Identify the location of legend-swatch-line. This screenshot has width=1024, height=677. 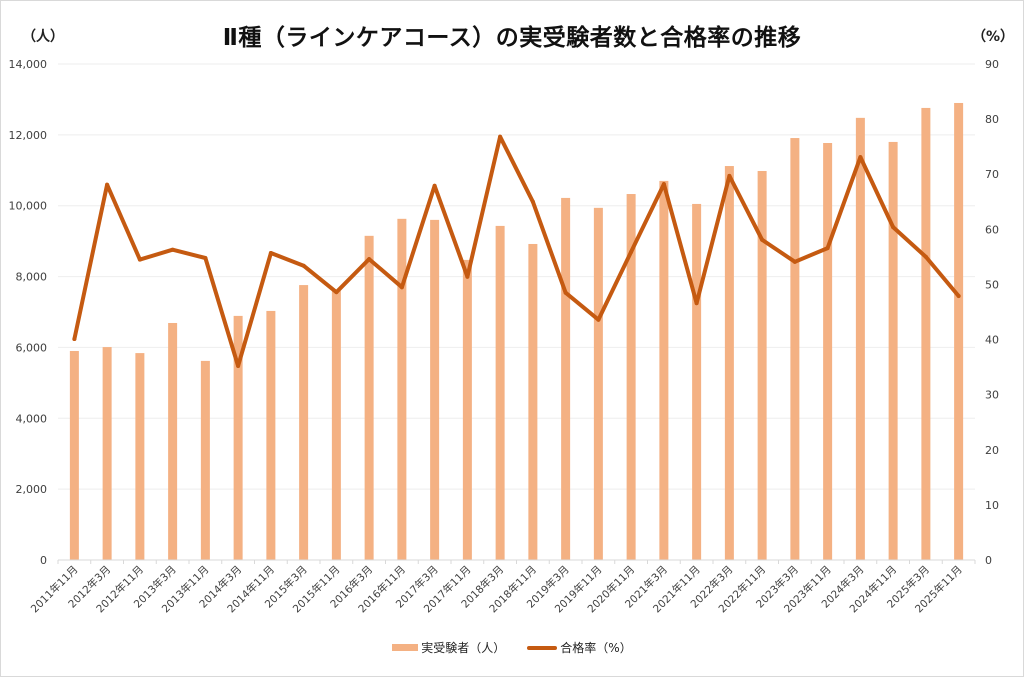
(542, 647).